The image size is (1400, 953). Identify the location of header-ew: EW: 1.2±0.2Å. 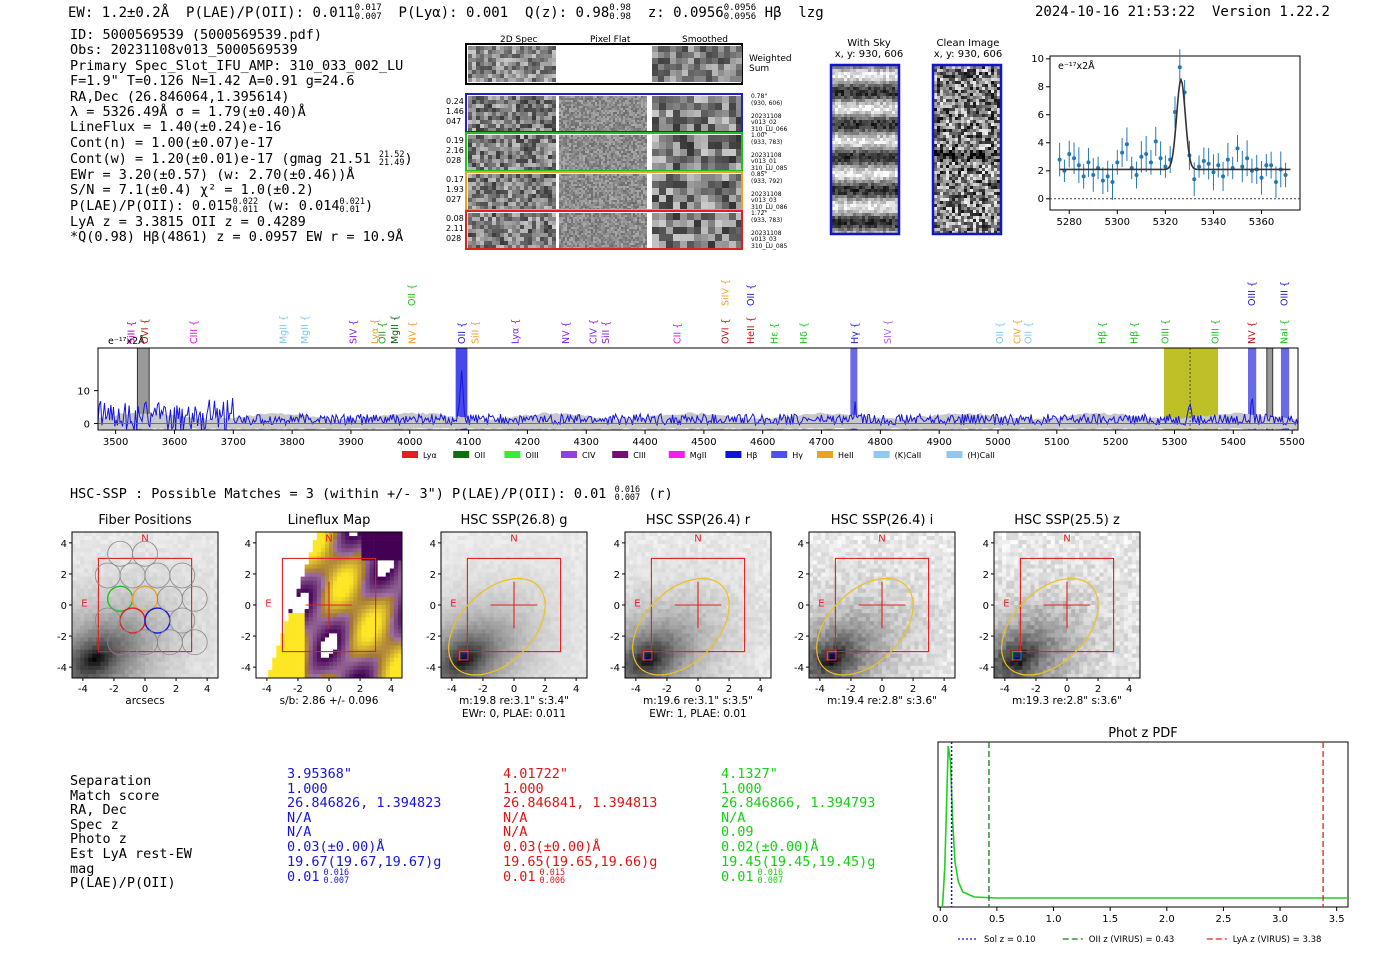
(119, 13).